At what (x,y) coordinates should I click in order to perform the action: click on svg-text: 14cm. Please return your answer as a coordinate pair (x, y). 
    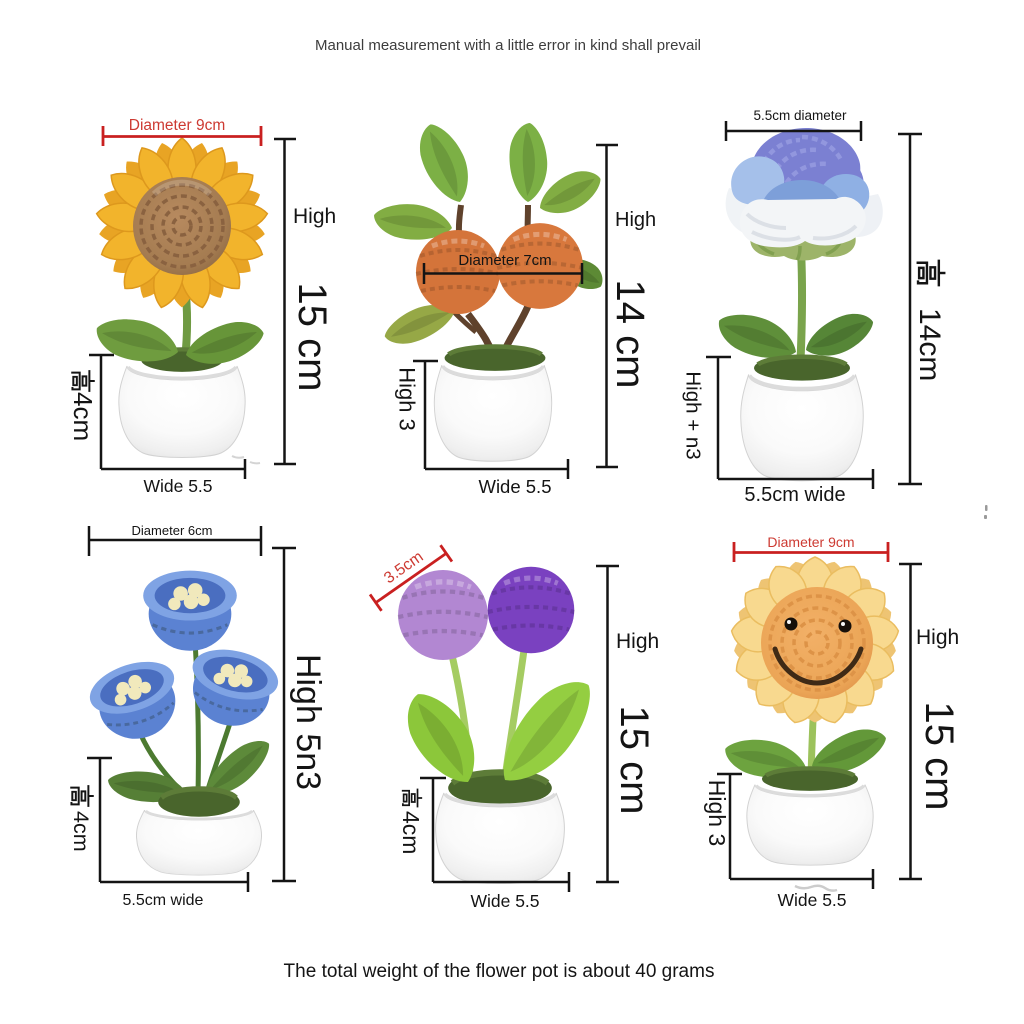
    Looking at the image, I should click on (929, 344).